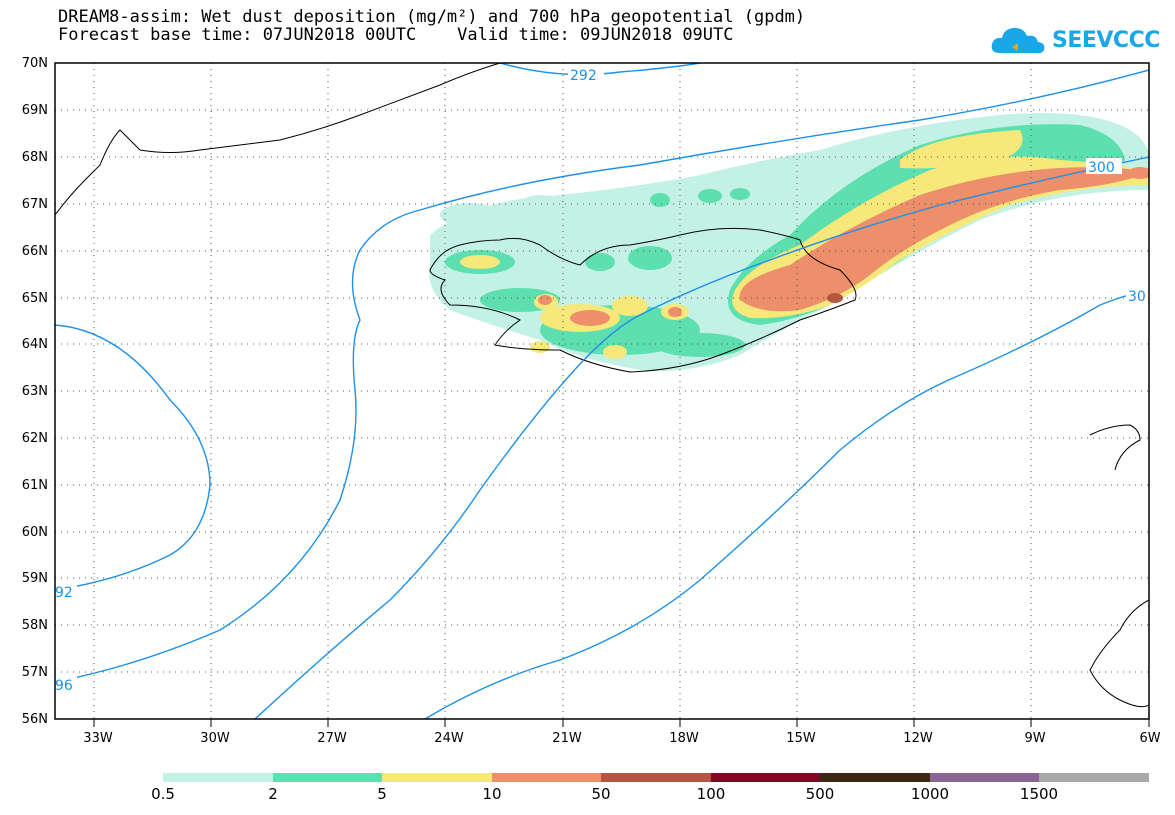 The image size is (1175, 815). Describe the element at coordinates (34, 157) in the screenshot. I see `lat-label-68n: 68N` at that location.